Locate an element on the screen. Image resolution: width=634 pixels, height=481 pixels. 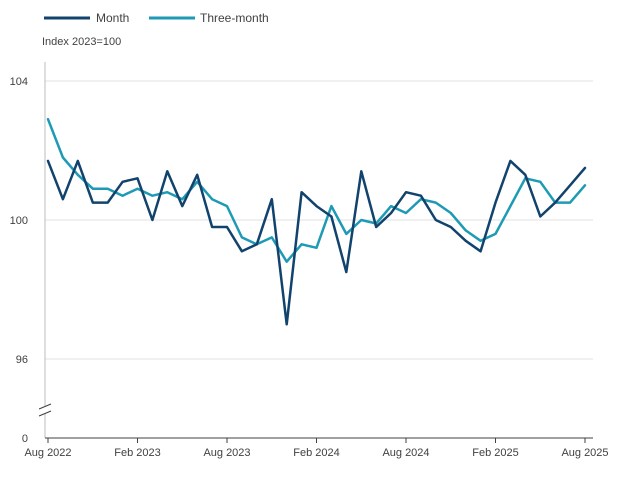
x-tick-label: Aug 2022 is located at coordinates (47, 453).